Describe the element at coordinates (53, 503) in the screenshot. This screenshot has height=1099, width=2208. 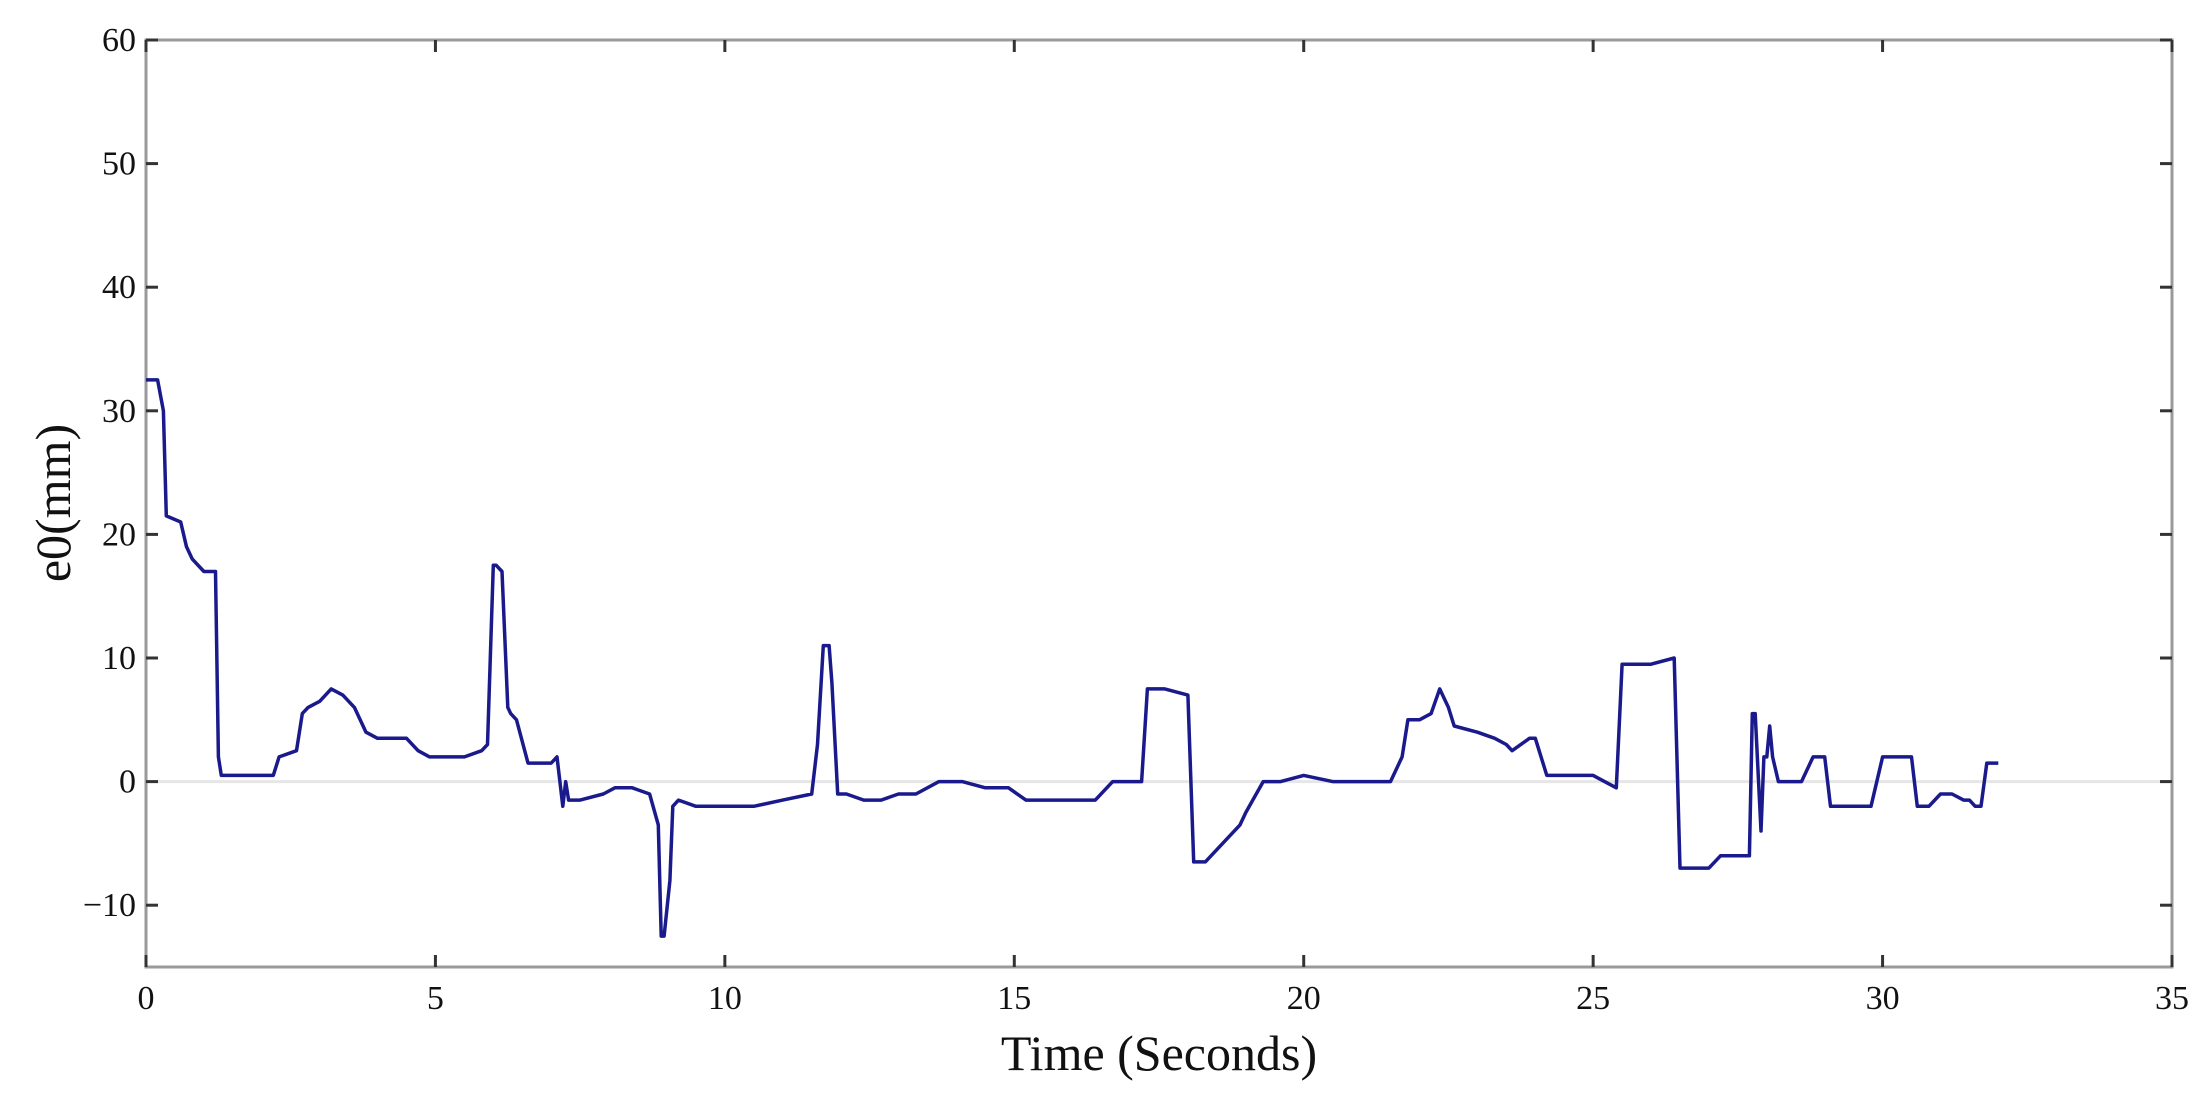
I see `y-axis-title: e0(mm)` at that location.